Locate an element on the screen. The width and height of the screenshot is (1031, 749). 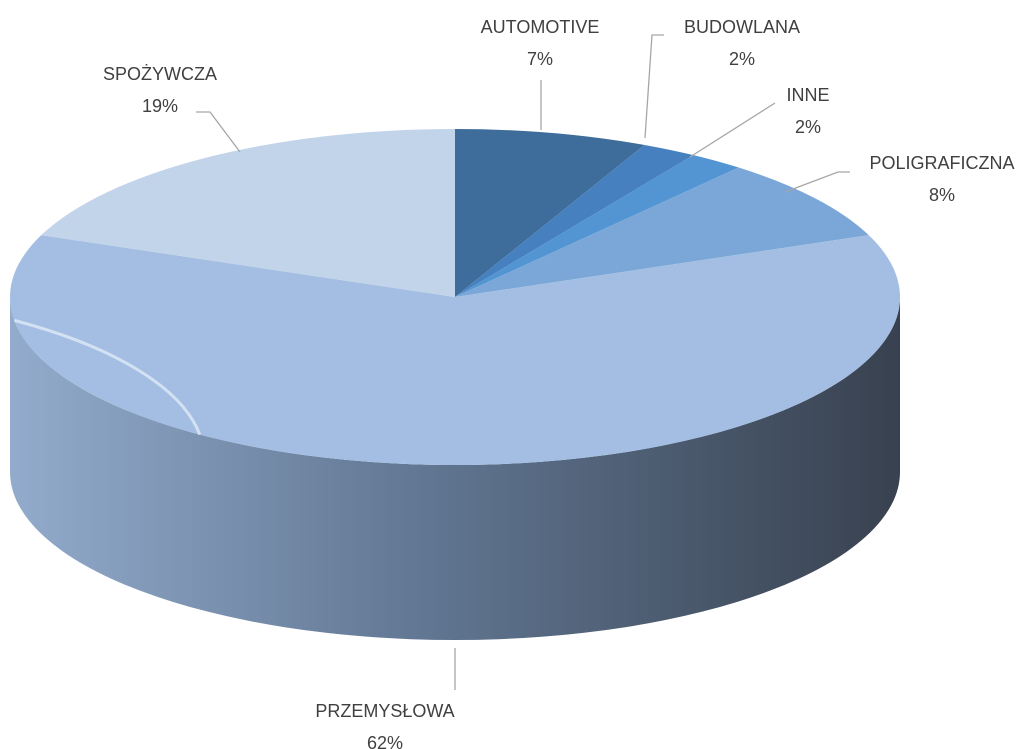
rim-highlight is located at coordinates (107, 377).